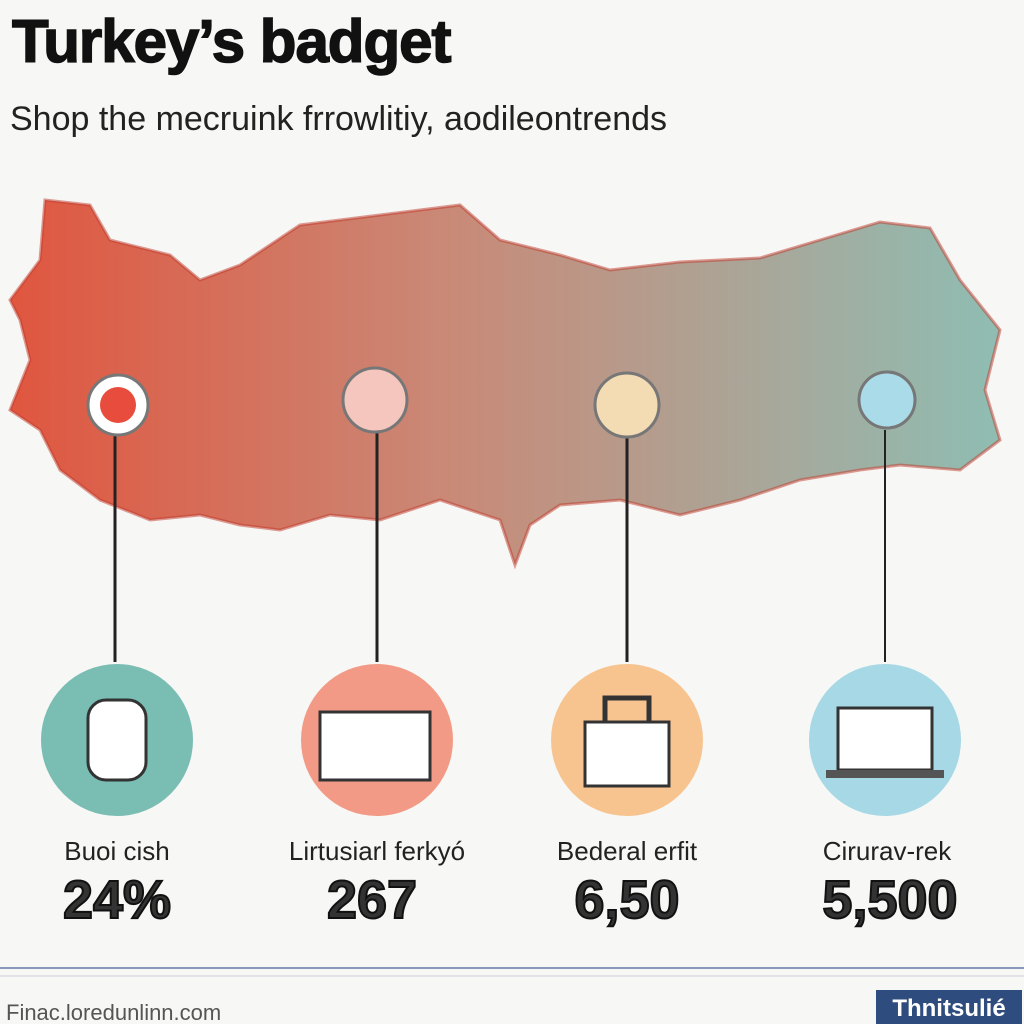  What do you see at coordinates (888, 851) in the screenshot?
I see `stat-label: Cirurav-rek` at bounding box center [888, 851].